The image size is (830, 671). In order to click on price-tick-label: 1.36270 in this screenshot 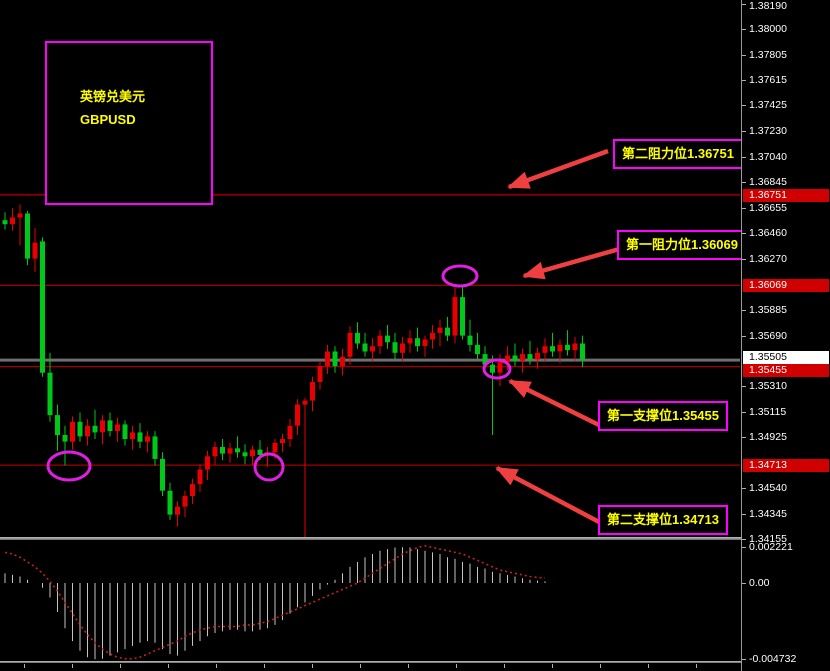, I will do `click(768, 259)`.